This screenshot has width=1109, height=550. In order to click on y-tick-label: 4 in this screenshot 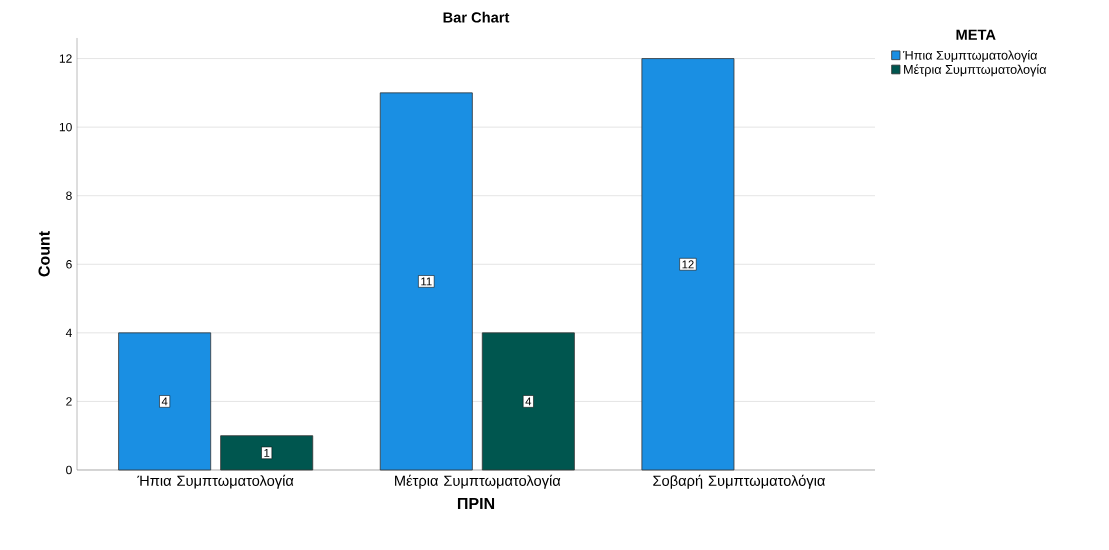, I will do `click(68, 332)`.